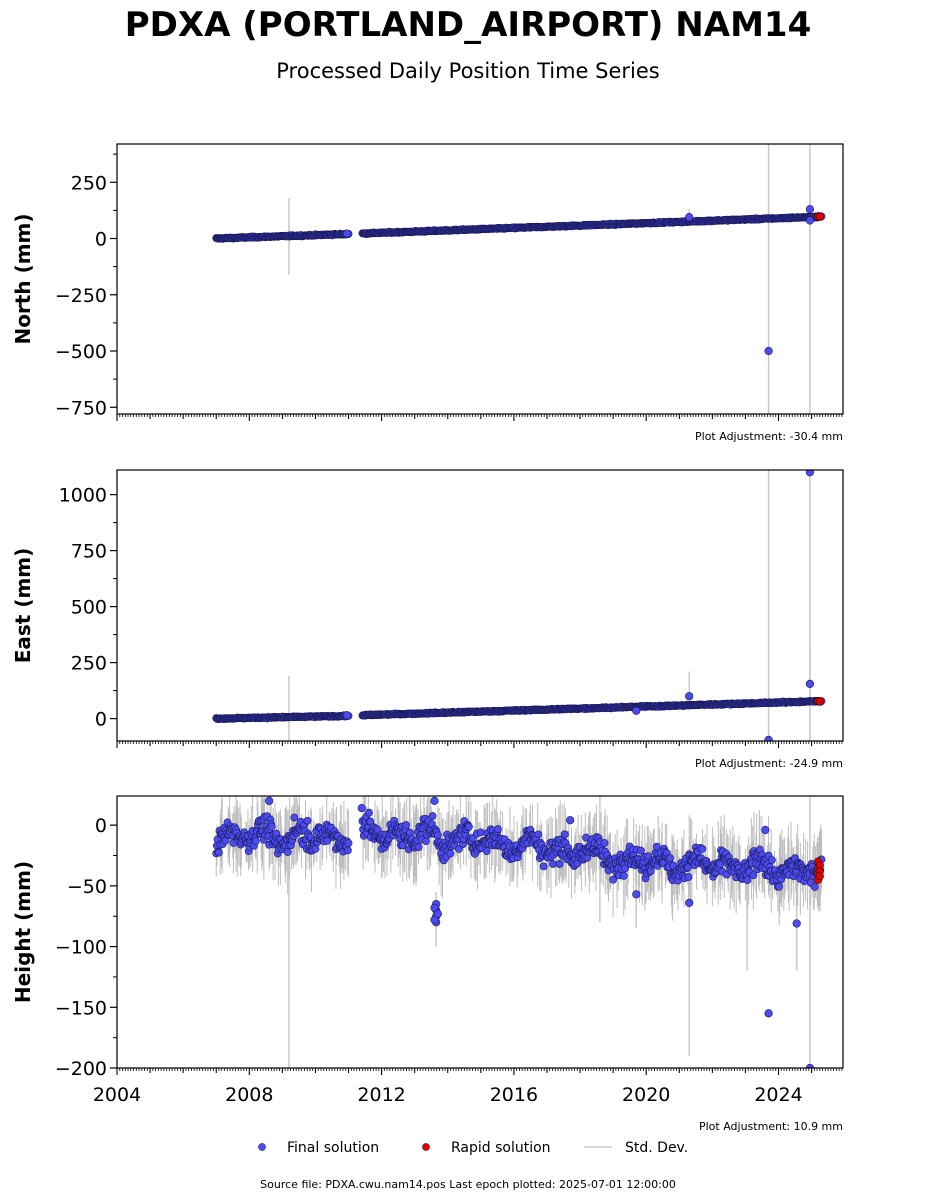 Image resolution: width=937 pixels, height=1200 pixels. Describe the element at coordinates (23, 606) in the screenshot. I see `east-ylabel: East (mm)` at that location.